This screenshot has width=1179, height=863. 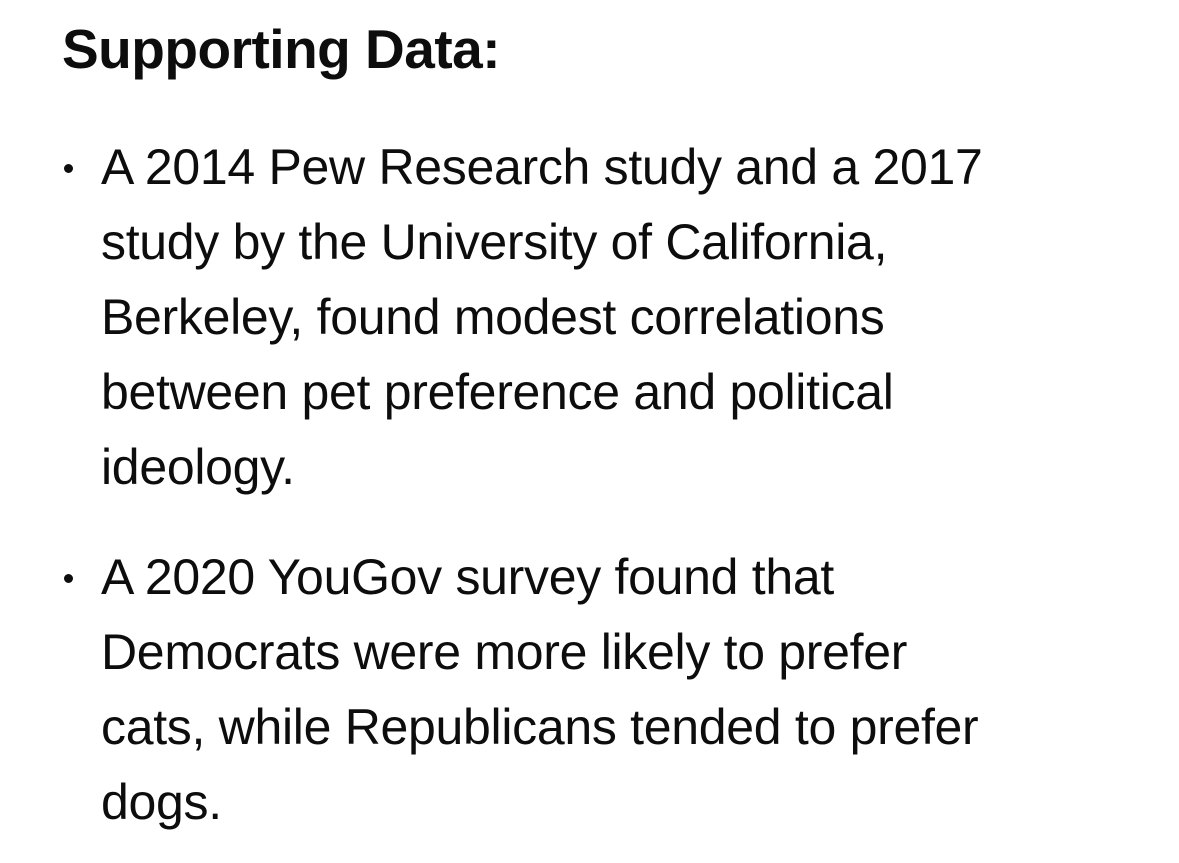 I want to click on text-line: Berkeley, found modest correlations, so click(x=493, y=317).